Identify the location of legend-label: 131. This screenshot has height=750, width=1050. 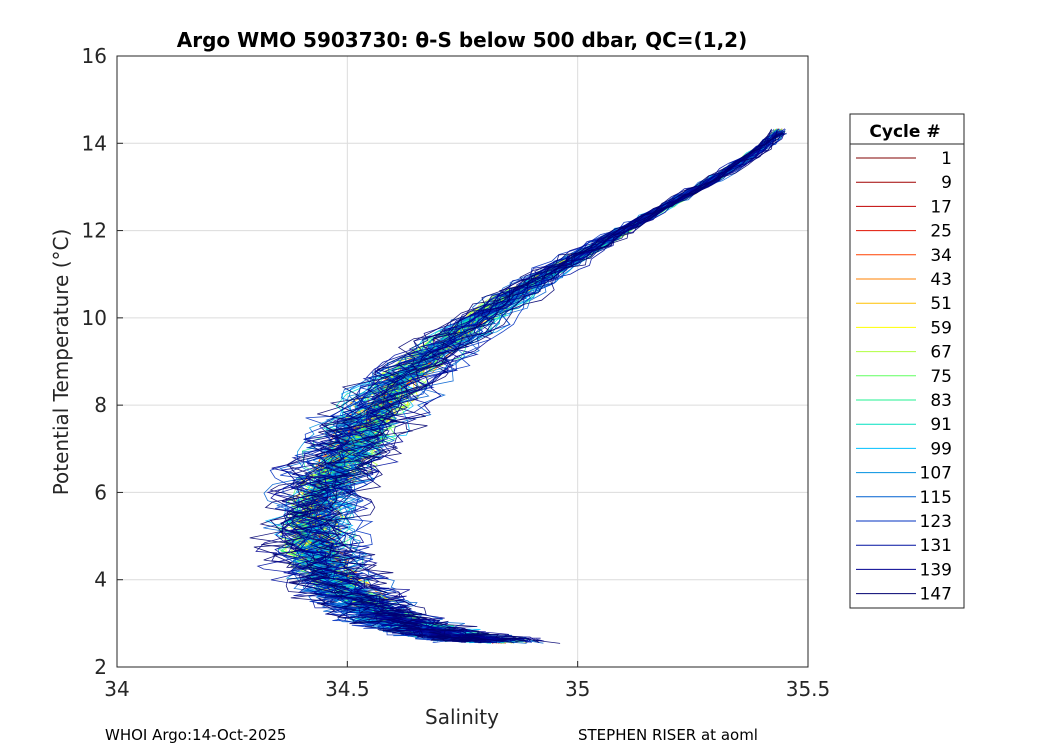
(936, 546).